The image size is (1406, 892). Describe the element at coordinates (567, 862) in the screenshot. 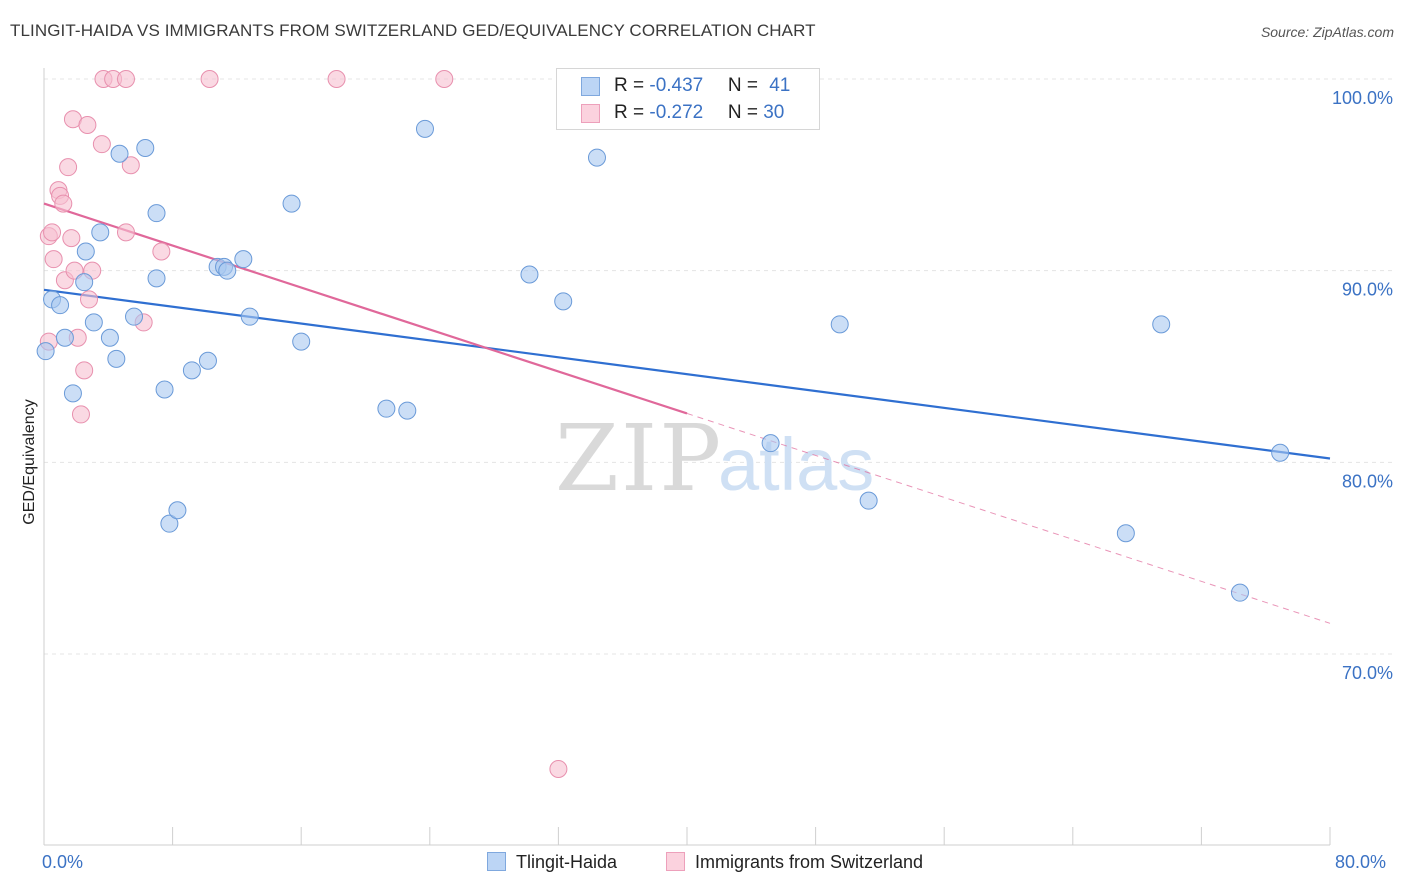

I see `bottom-legend-label-tlingit: Tlingit-Haida` at that location.